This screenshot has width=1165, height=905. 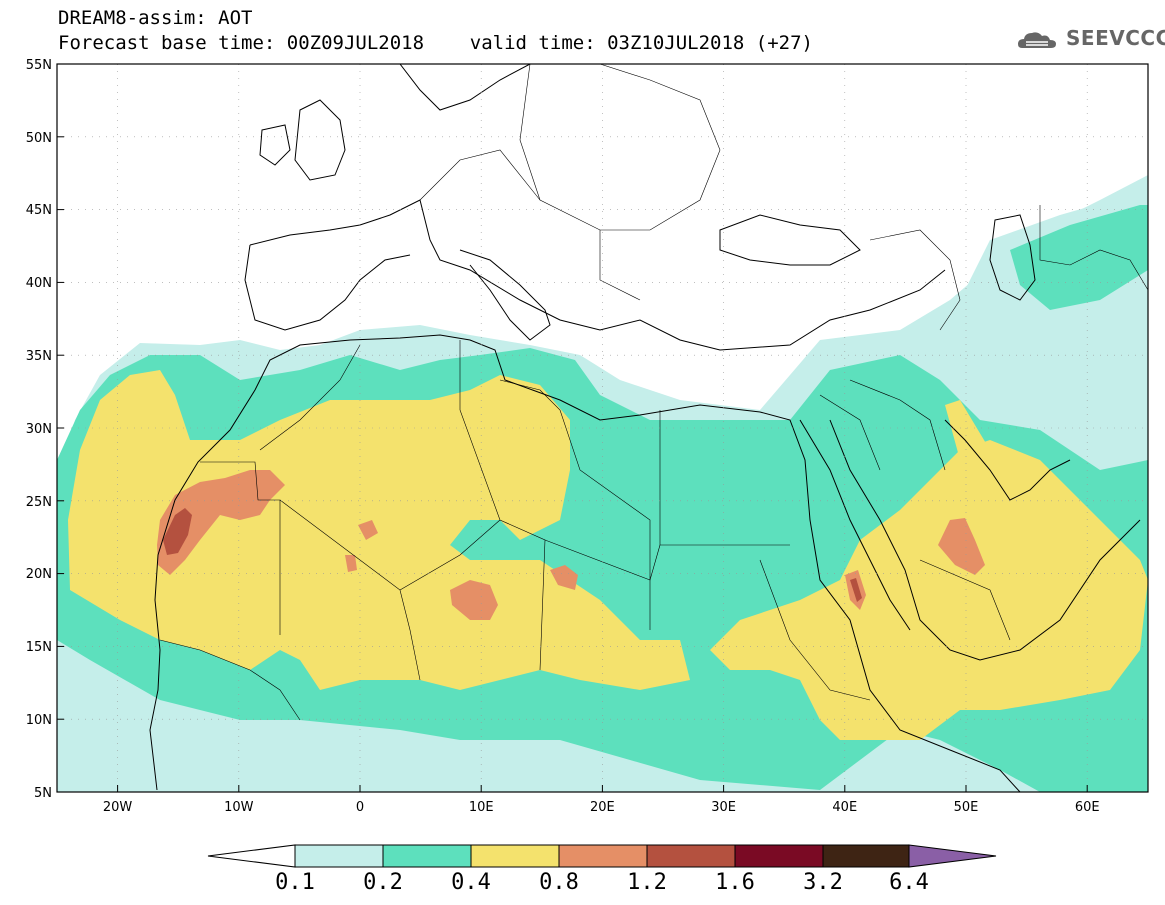 I want to click on lat-label: 20N, so click(x=39, y=574).